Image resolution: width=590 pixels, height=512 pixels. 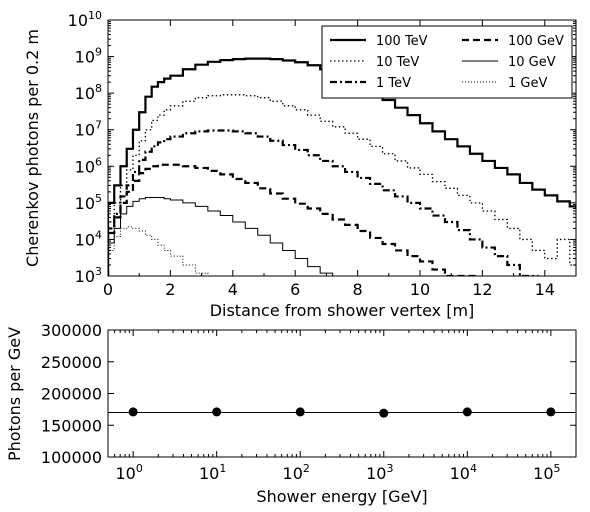 I want to click on top-y-tick-label-exp: 6, so click(x=98, y=161).